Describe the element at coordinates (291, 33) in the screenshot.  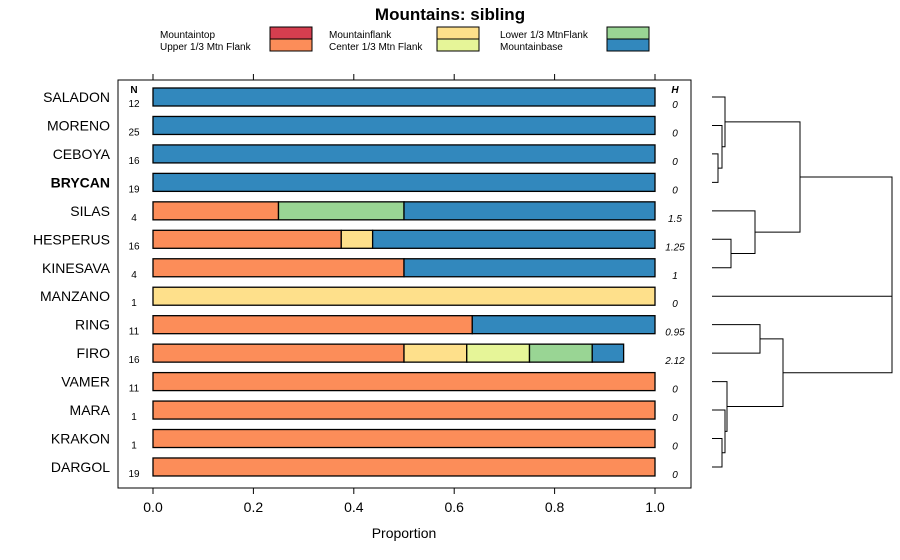
I see `legend-swatch-mountaintop` at that location.